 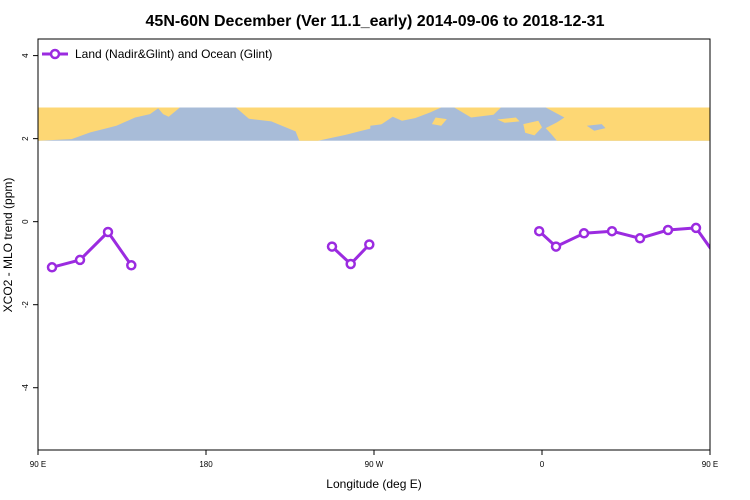 What do you see at coordinates (25, 305) in the screenshot?
I see `y-tick-label: -2` at bounding box center [25, 305].